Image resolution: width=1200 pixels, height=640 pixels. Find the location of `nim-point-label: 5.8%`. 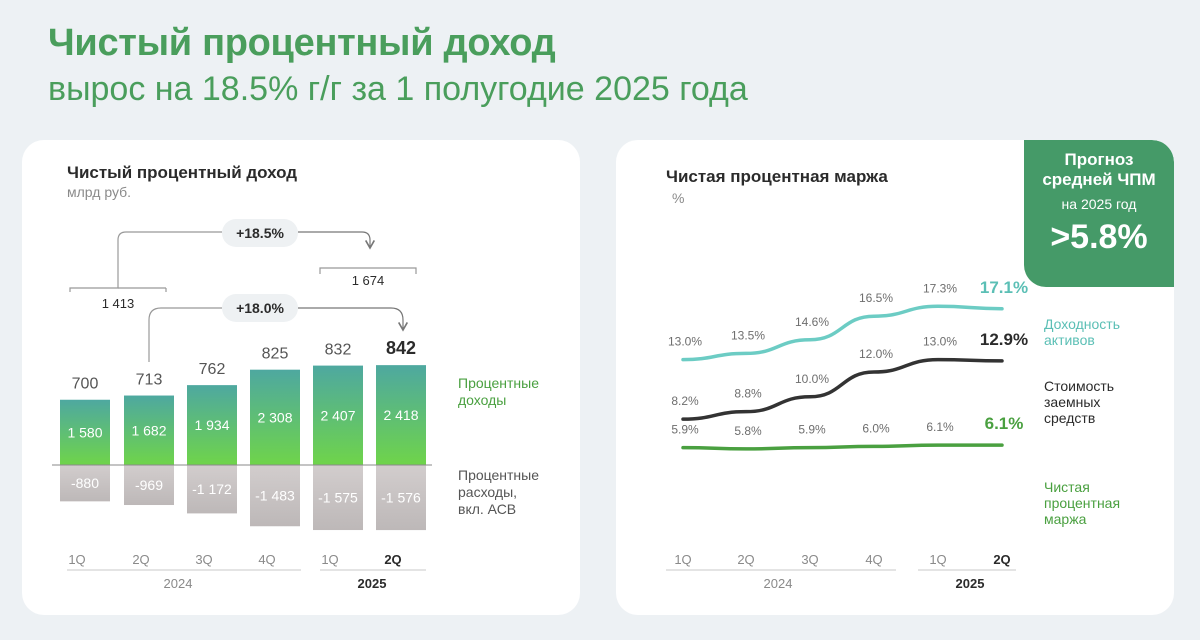

nim-point-label: 5.8% is located at coordinates (748, 431).